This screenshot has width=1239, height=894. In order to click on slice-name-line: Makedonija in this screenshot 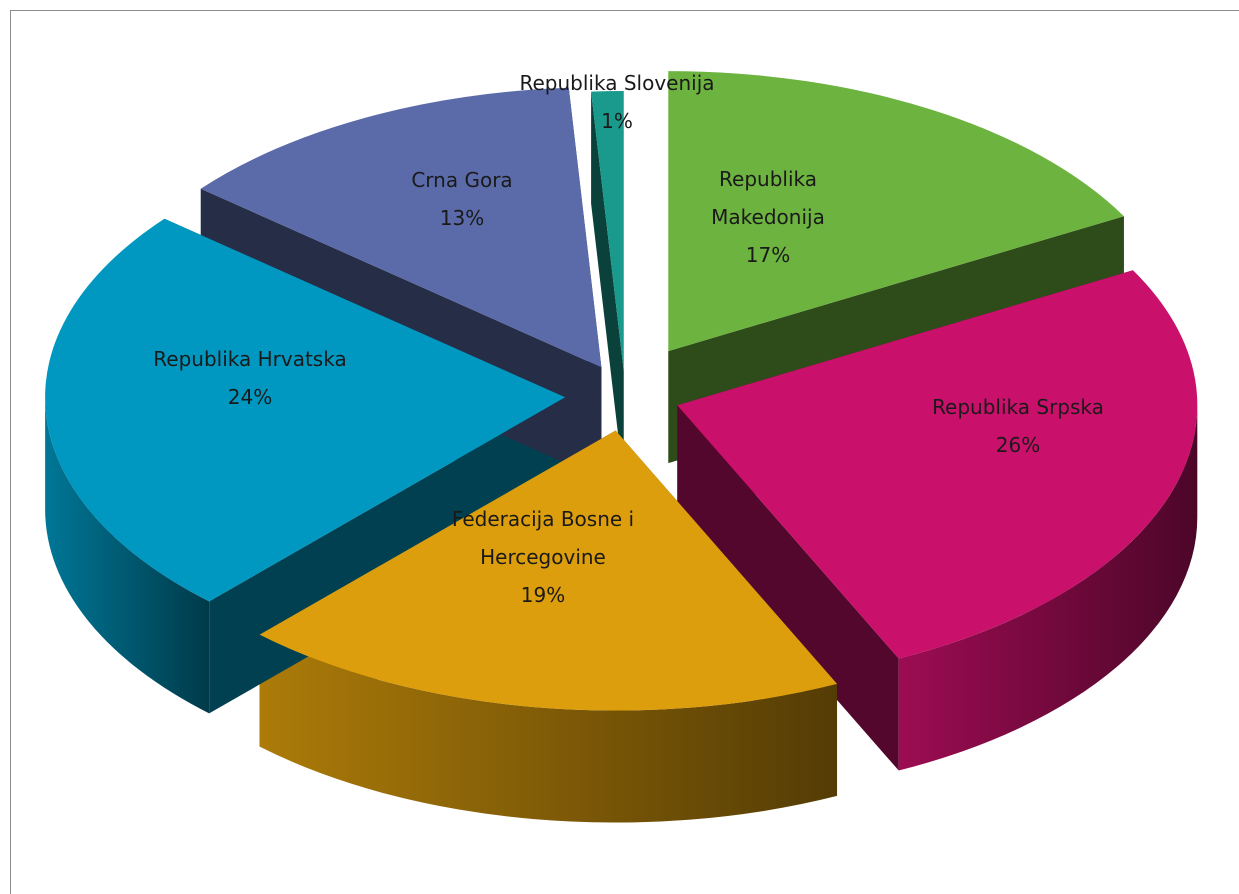, I will do `click(768, 217)`.